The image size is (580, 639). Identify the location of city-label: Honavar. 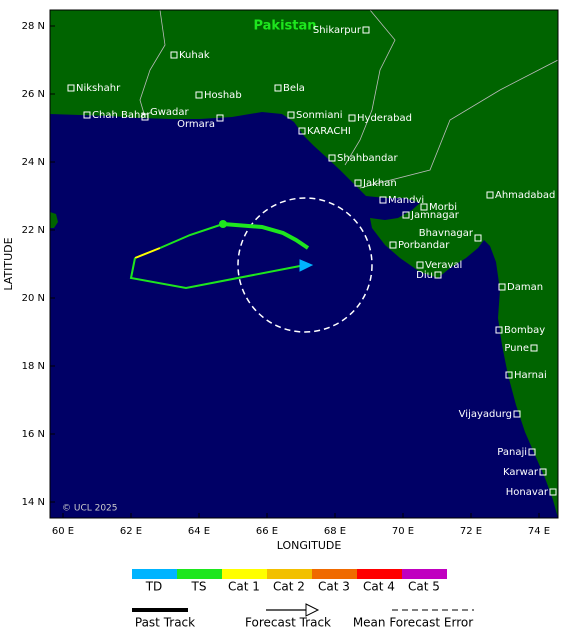
(527, 492).